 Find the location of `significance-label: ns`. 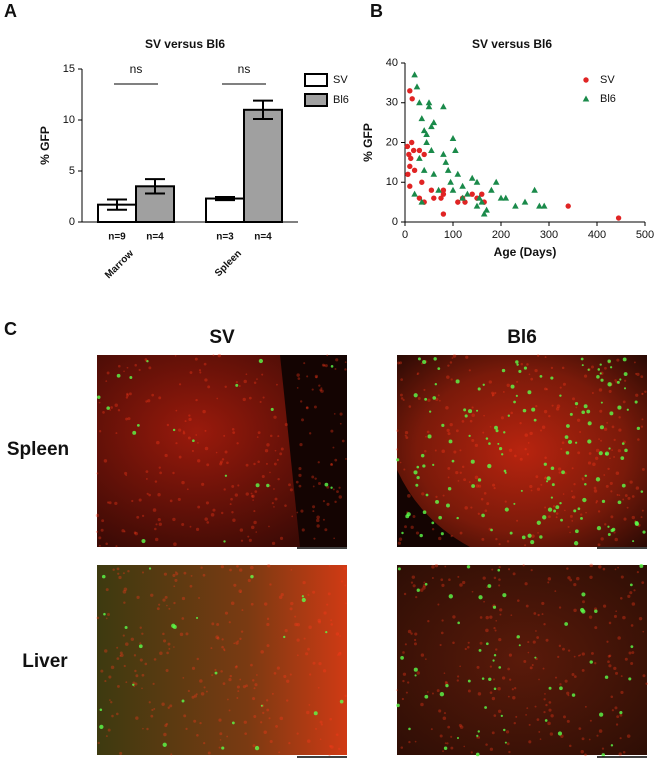

significance-label: ns is located at coordinates (244, 69).